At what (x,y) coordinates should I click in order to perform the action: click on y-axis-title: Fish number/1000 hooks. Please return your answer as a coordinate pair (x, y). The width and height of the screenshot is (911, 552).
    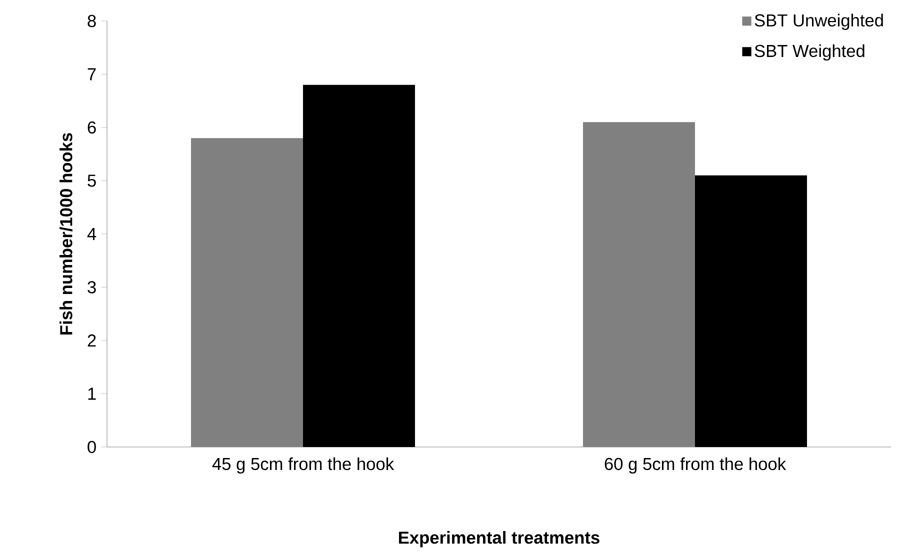
    Looking at the image, I should click on (66, 233).